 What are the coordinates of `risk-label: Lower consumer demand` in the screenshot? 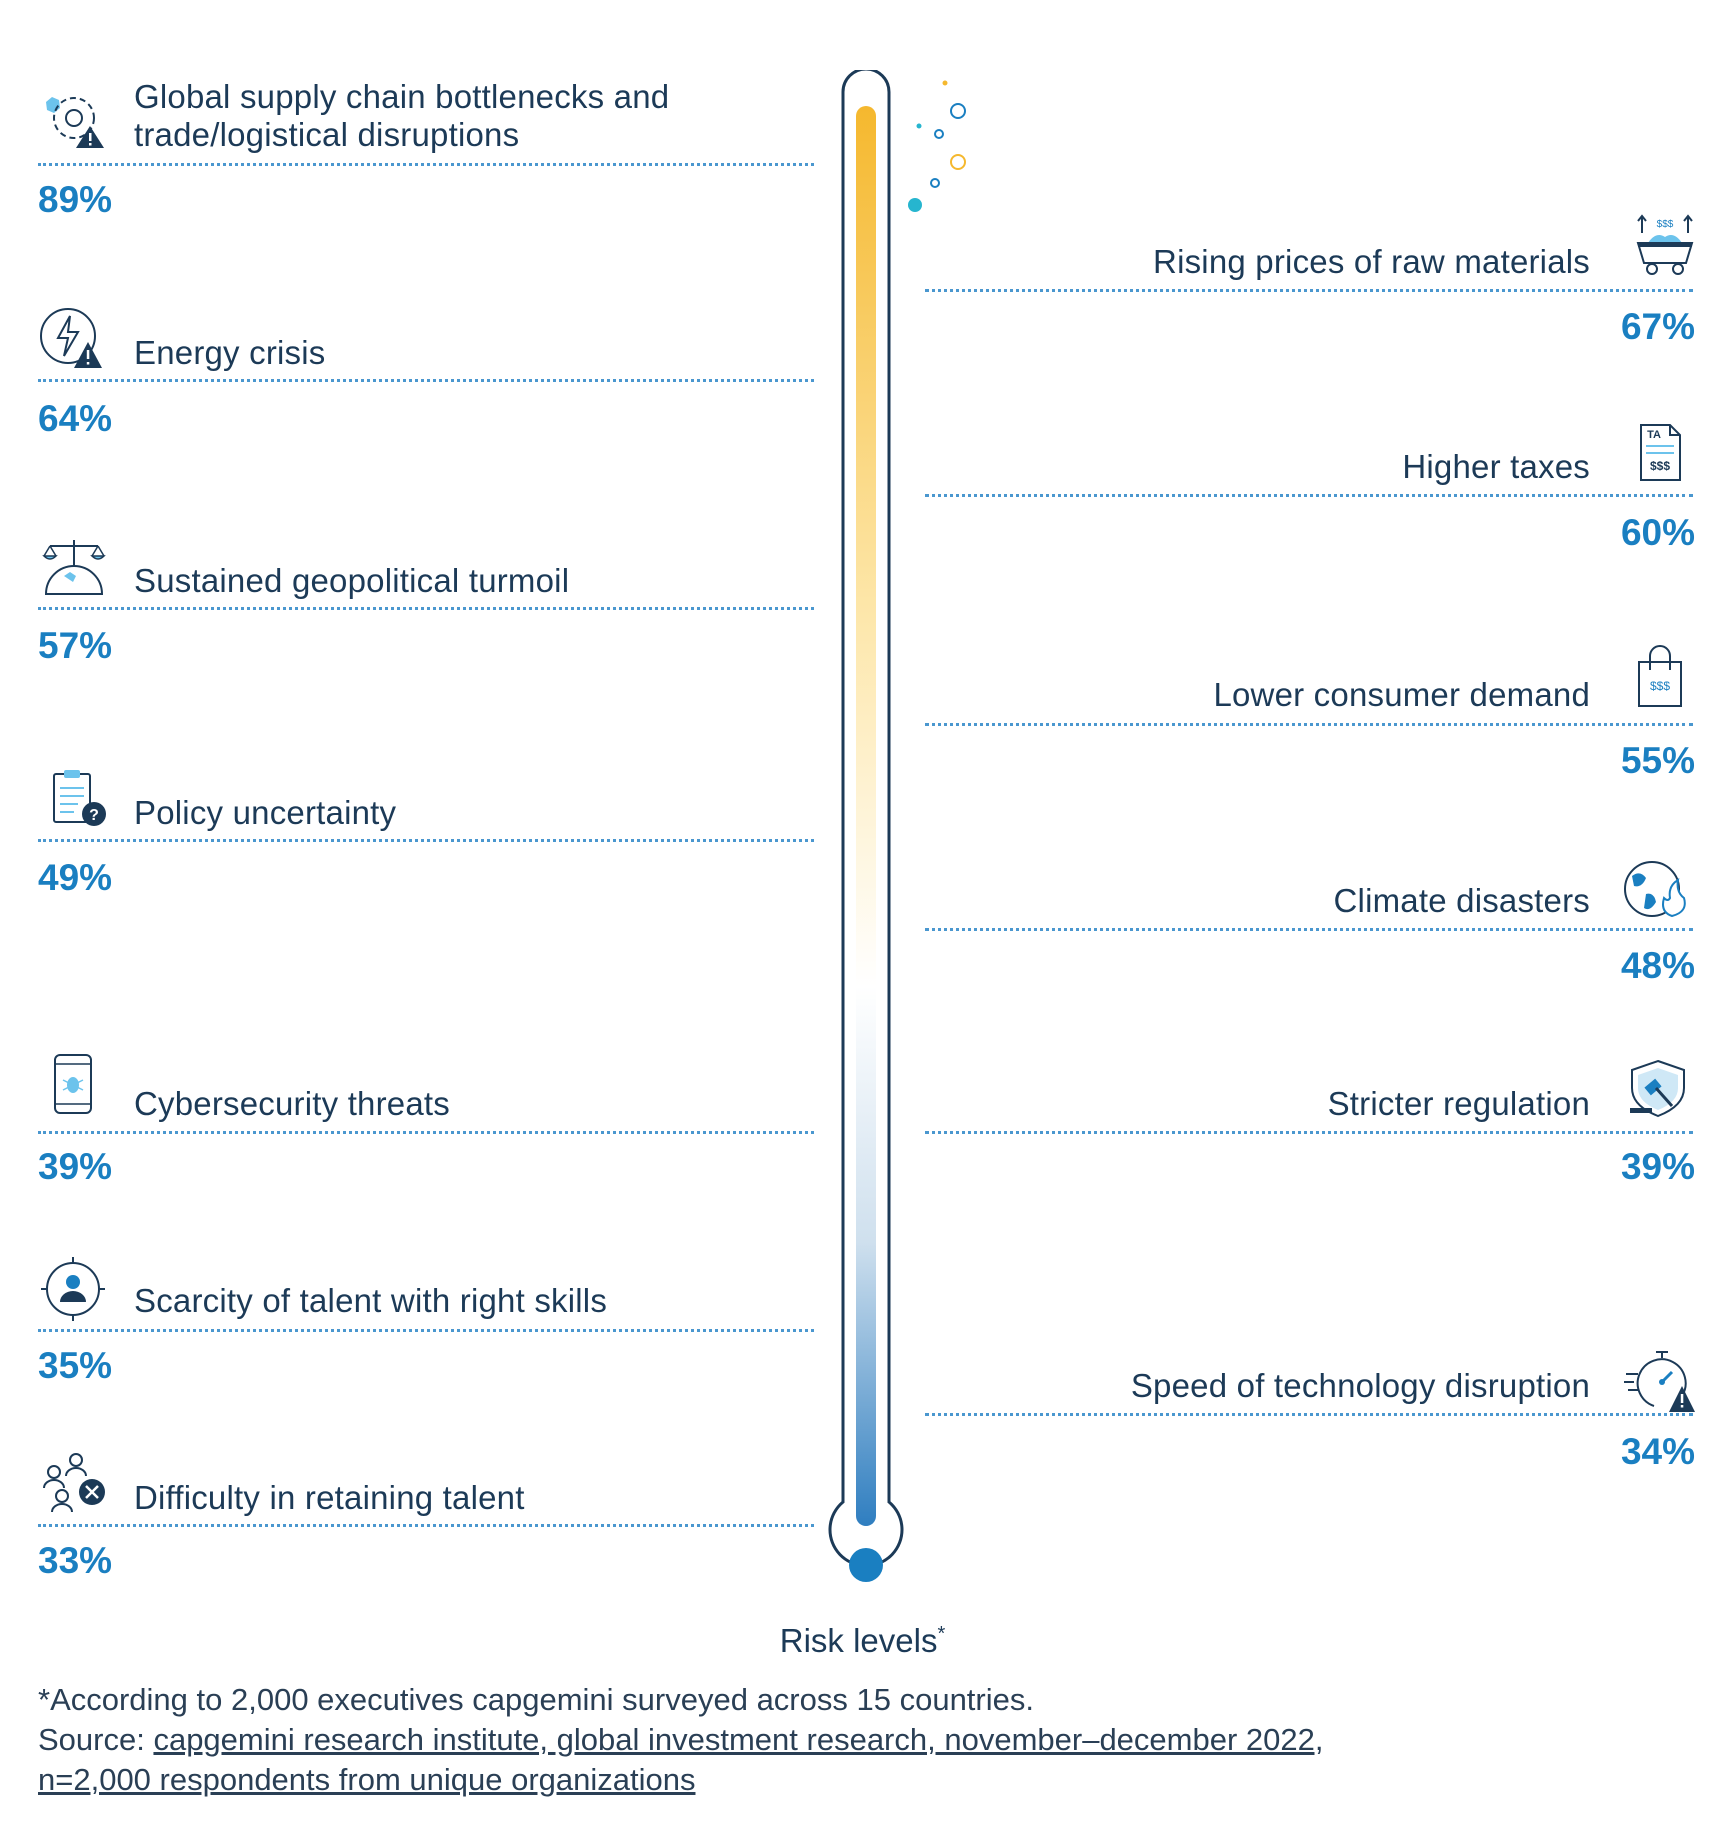 It's located at (1401, 695).